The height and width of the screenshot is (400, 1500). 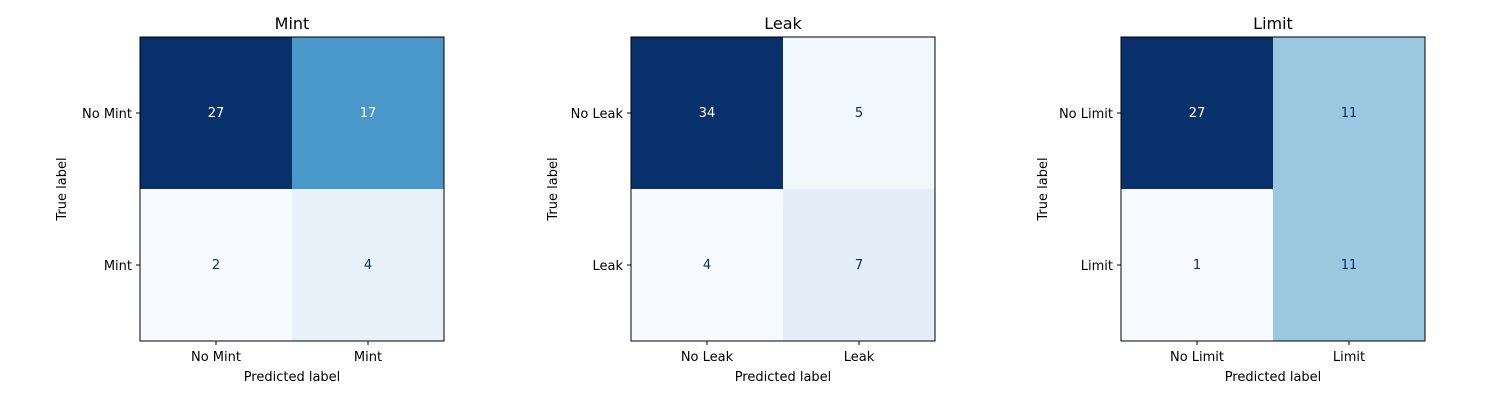 I want to click on y-tick-label: No Leak, so click(x=597, y=114).